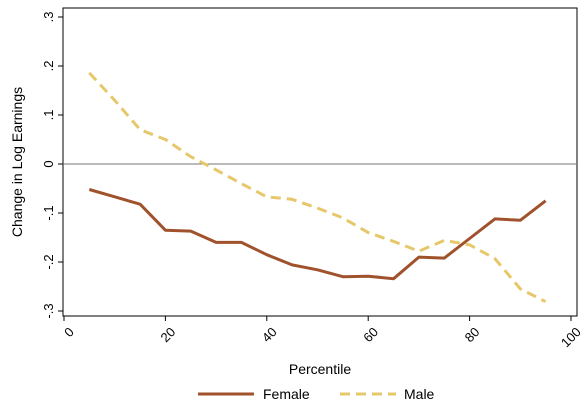 This screenshot has height=409, width=582. Describe the element at coordinates (370, 334) in the screenshot. I see `x-tick-label: 60` at that location.